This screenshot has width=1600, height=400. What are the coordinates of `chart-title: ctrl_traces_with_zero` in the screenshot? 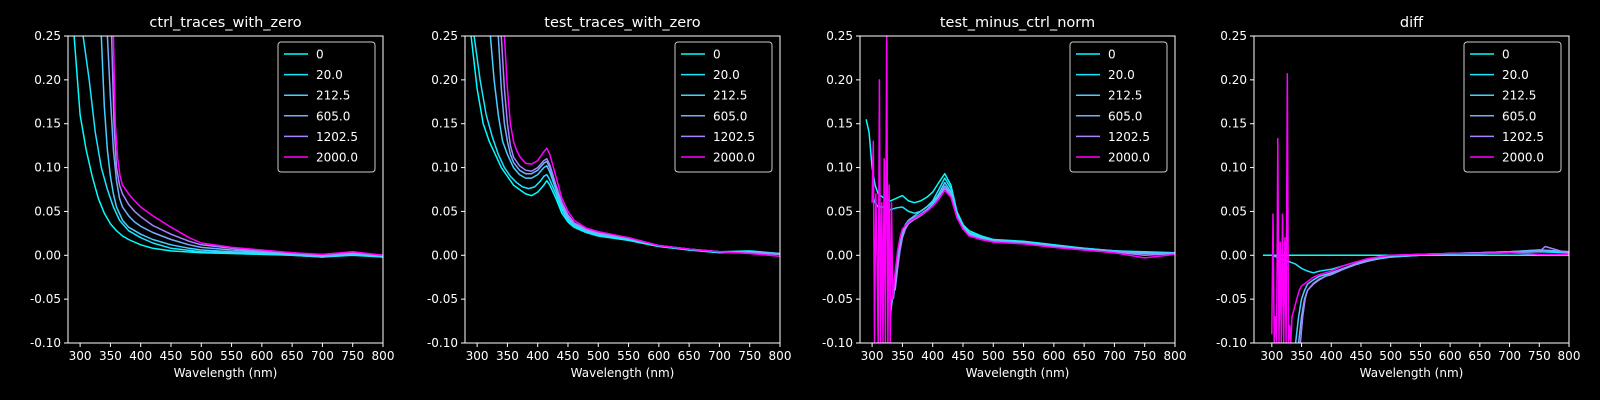 It's located at (225, 23).